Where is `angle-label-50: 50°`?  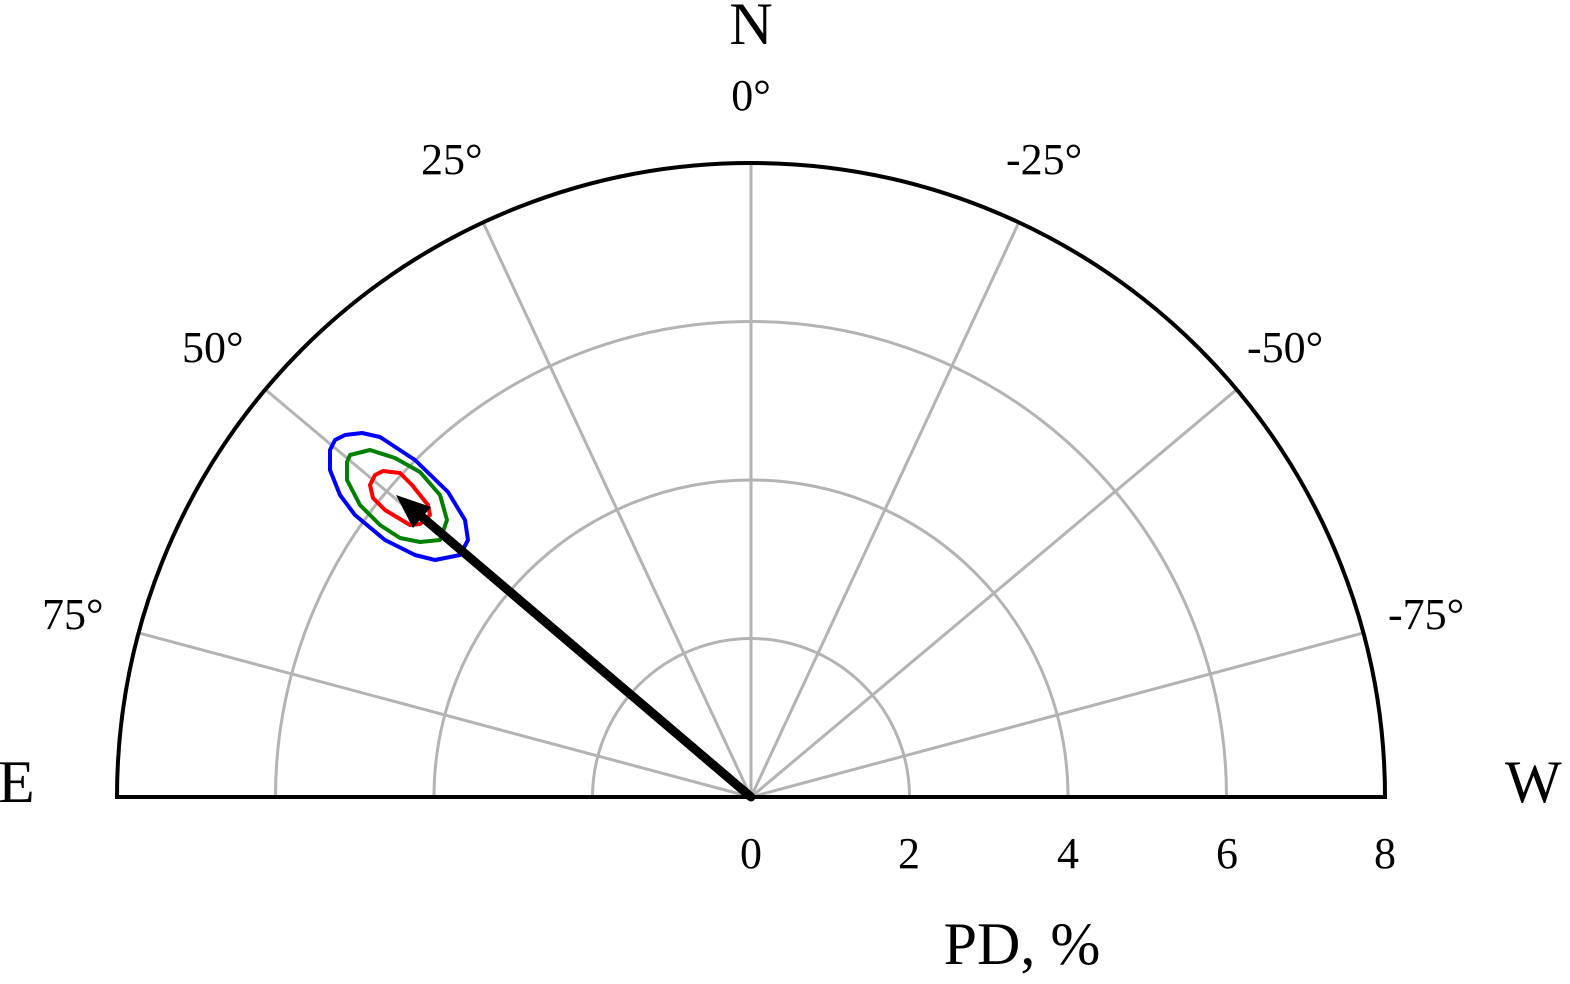
angle-label-50: 50° is located at coordinates (213, 347).